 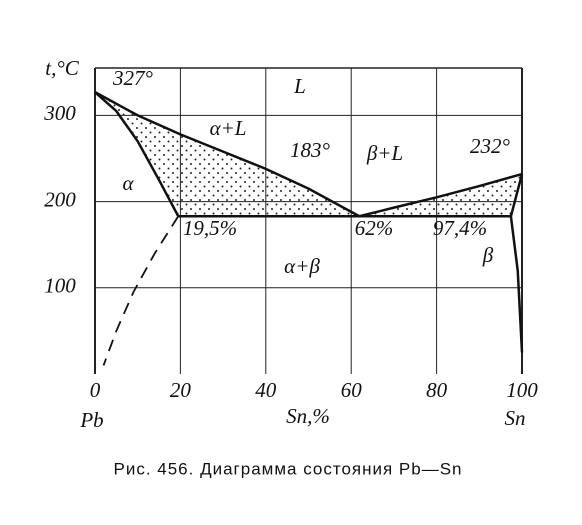 I want to click on x-tick-label: 0, so click(x=95, y=390).